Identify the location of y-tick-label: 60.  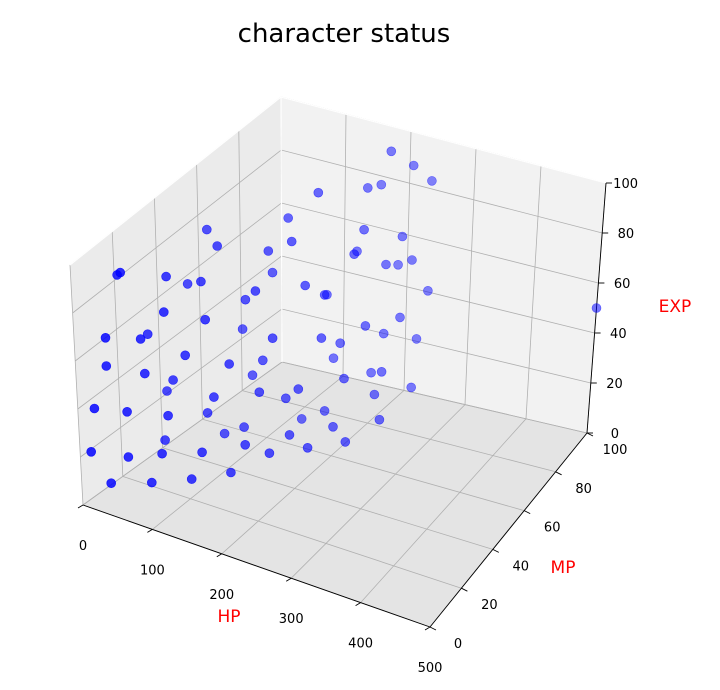
(552, 528).